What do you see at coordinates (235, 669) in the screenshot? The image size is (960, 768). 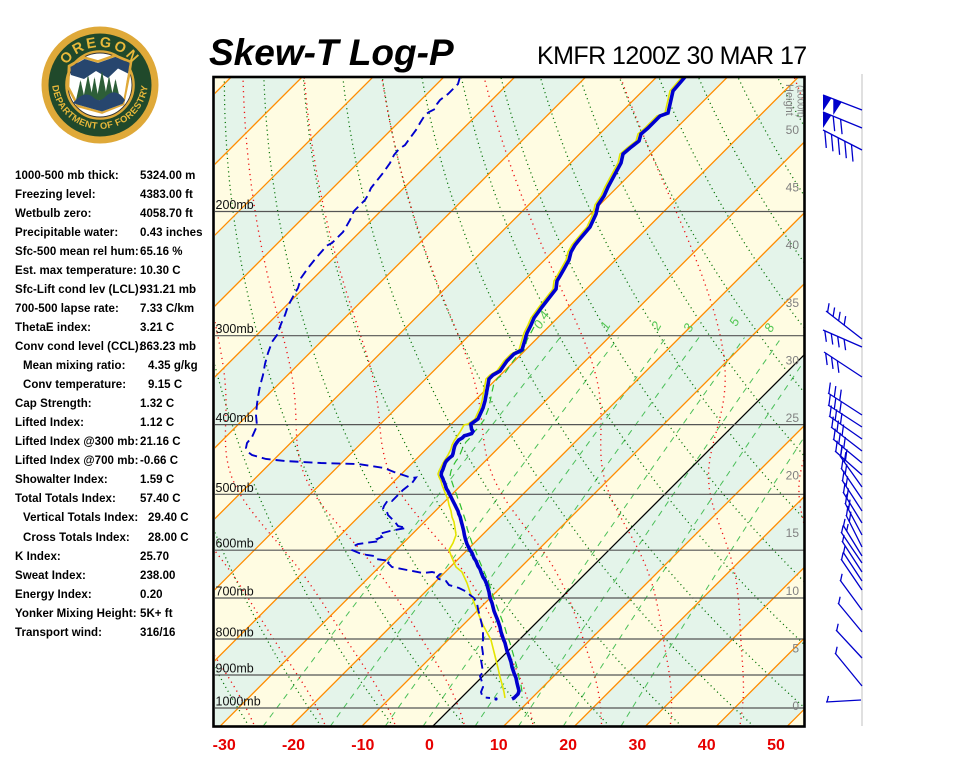 I see `svg-text: 900mb` at bounding box center [235, 669].